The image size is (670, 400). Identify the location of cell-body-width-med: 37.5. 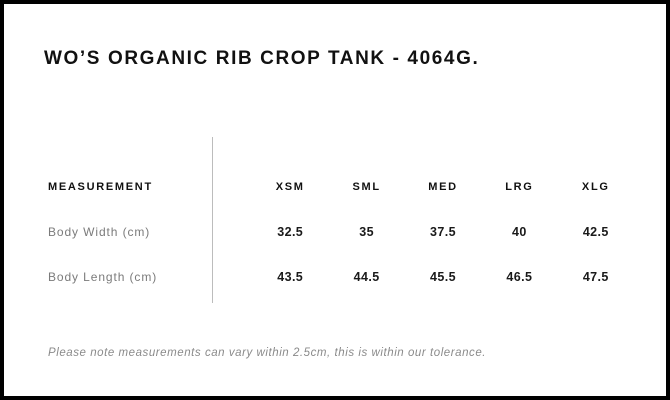
(443, 231).